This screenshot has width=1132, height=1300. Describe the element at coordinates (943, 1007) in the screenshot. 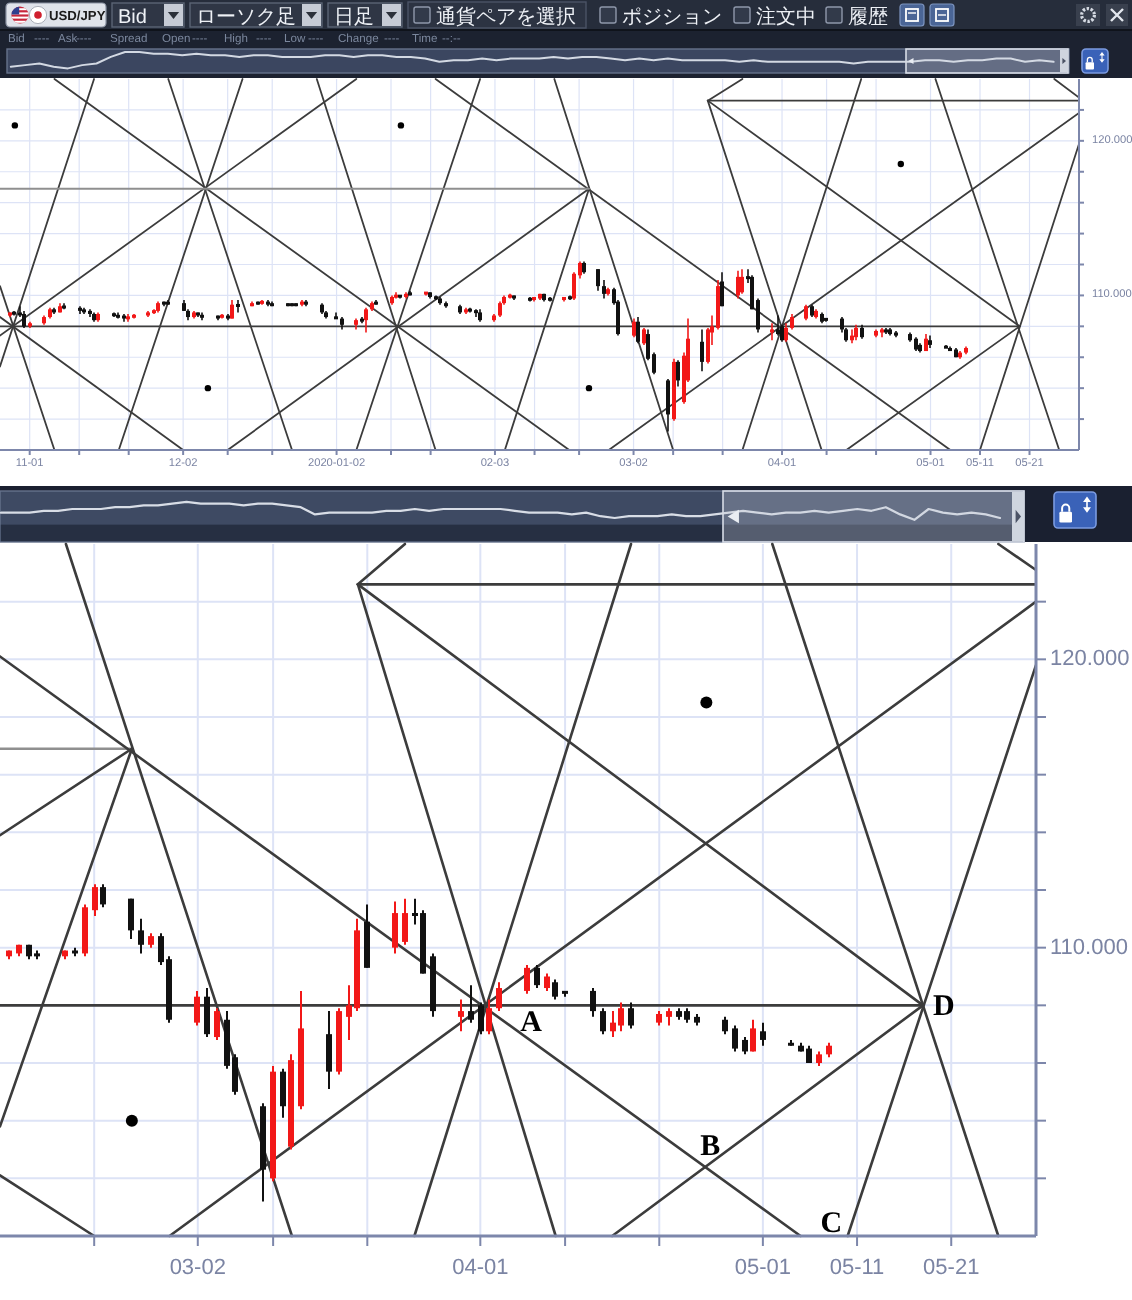

I see `annotation: D` at that location.